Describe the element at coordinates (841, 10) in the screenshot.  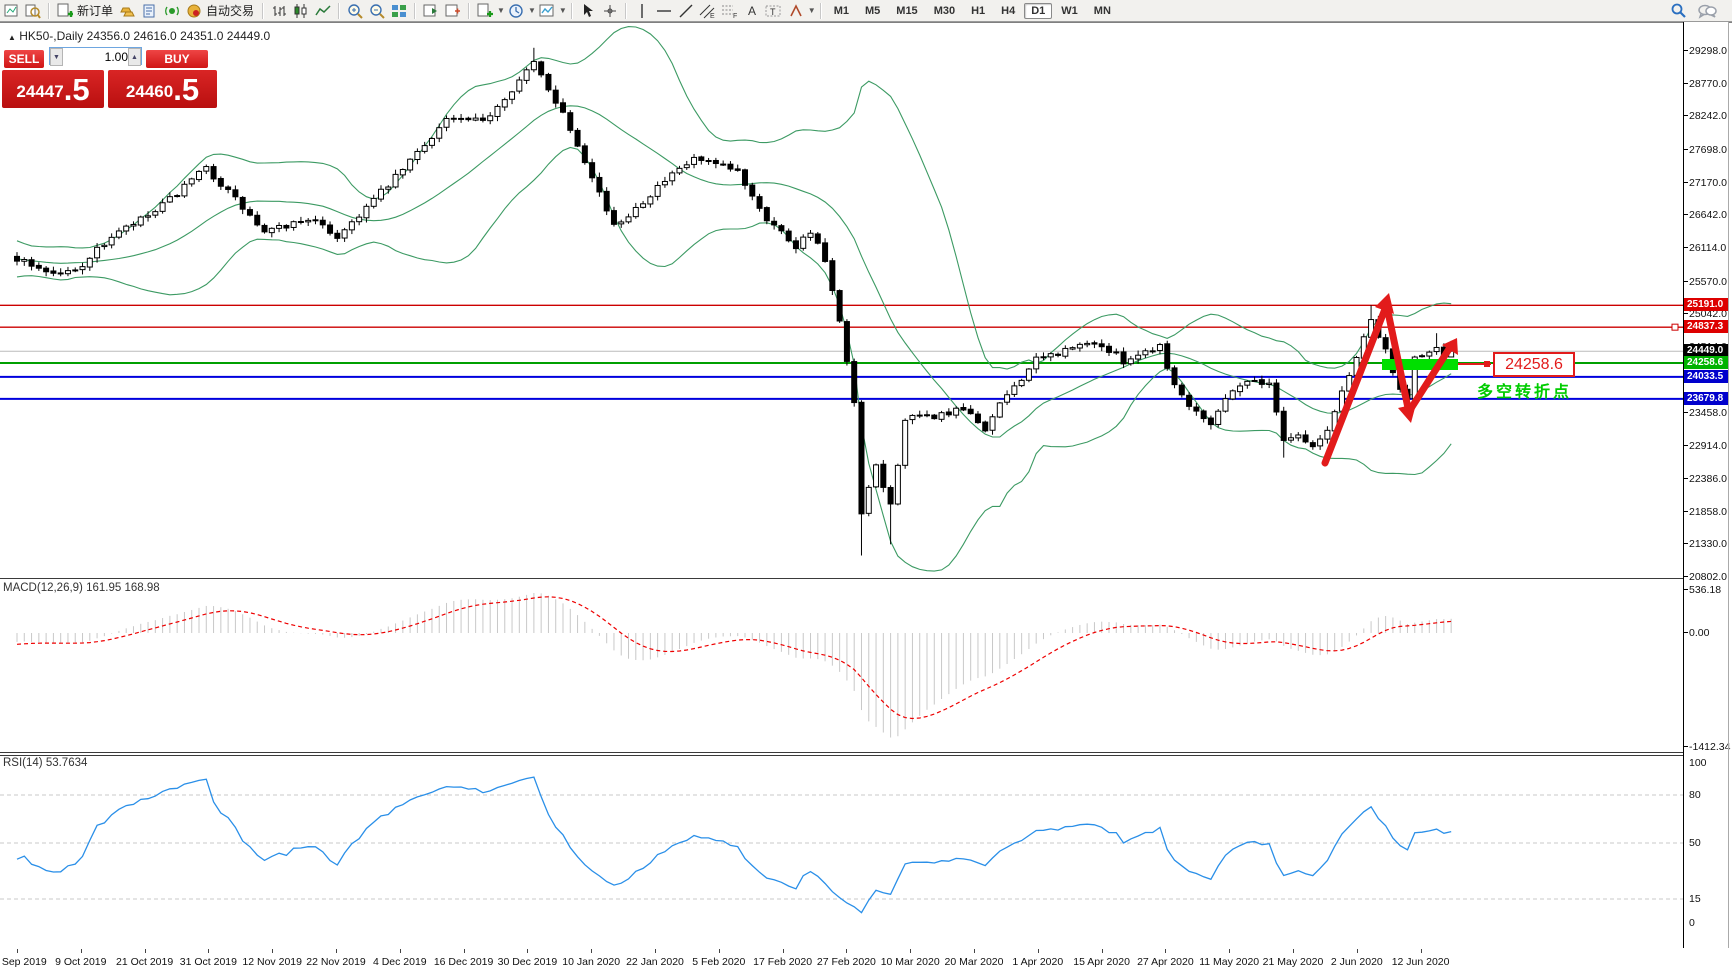
I see `timeframe-button-m1: M1` at that location.